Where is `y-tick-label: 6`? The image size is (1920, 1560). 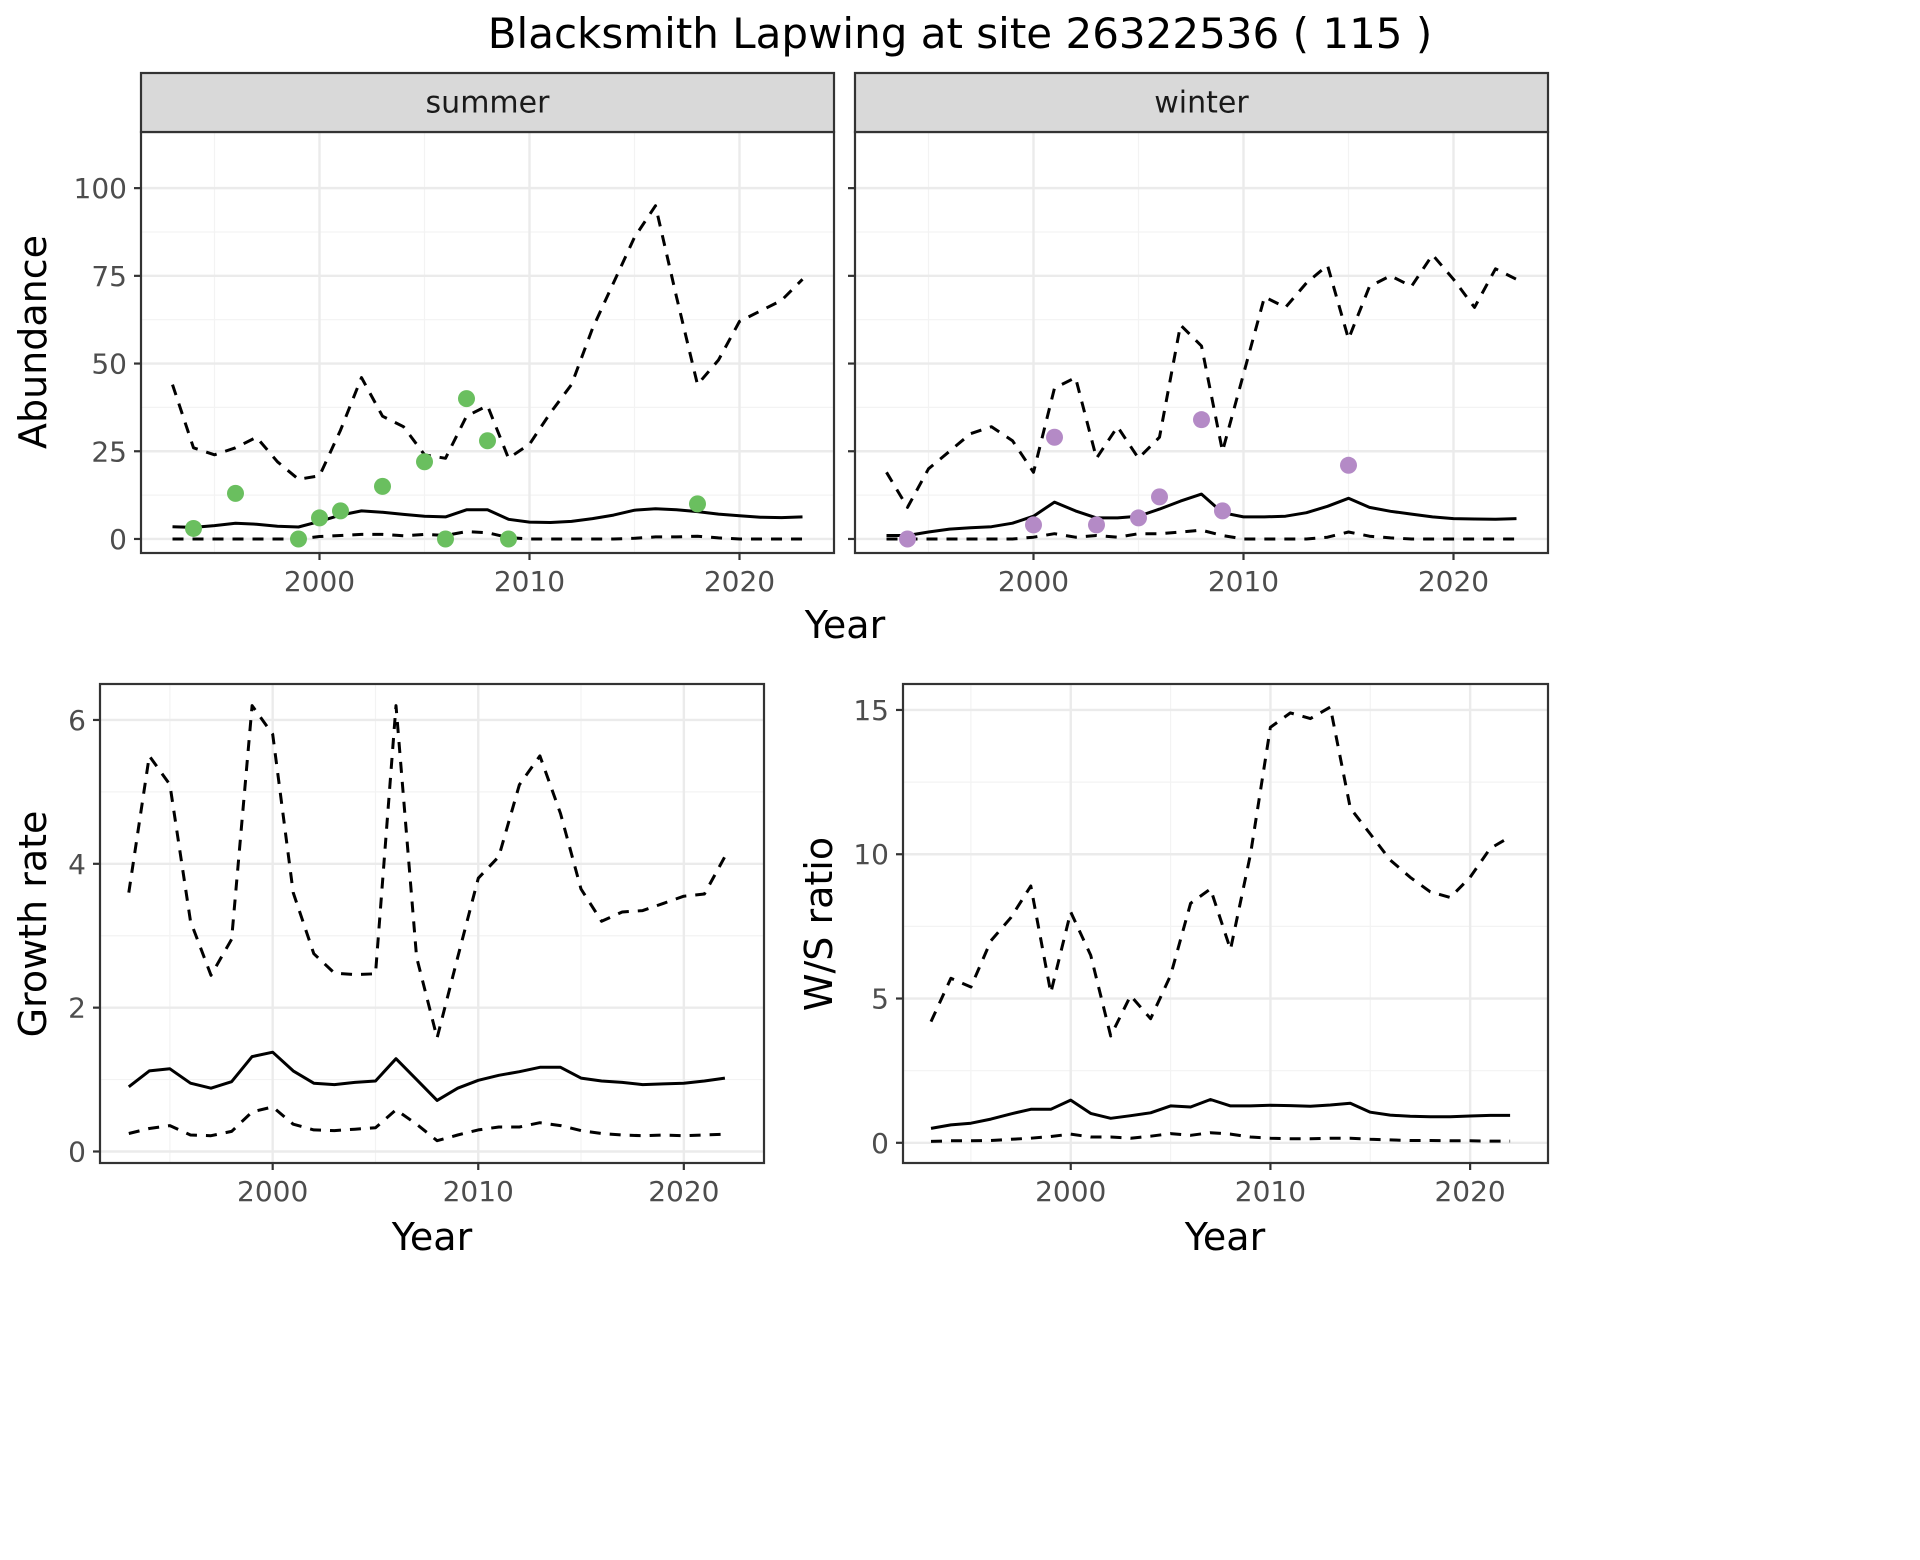 y-tick-label: 6 is located at coordinates (77, 720).